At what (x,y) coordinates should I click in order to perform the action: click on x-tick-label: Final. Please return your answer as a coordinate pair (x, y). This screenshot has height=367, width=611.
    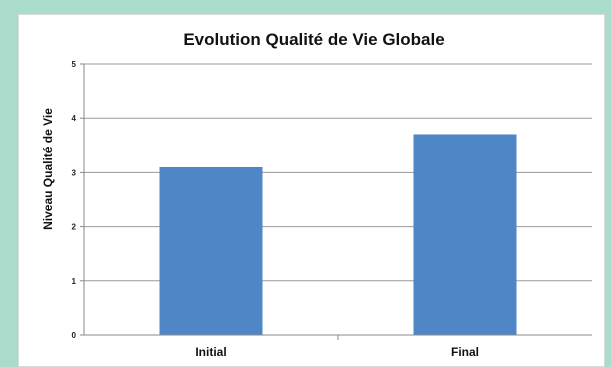
    Looking at the image, I should click on (465, 352).